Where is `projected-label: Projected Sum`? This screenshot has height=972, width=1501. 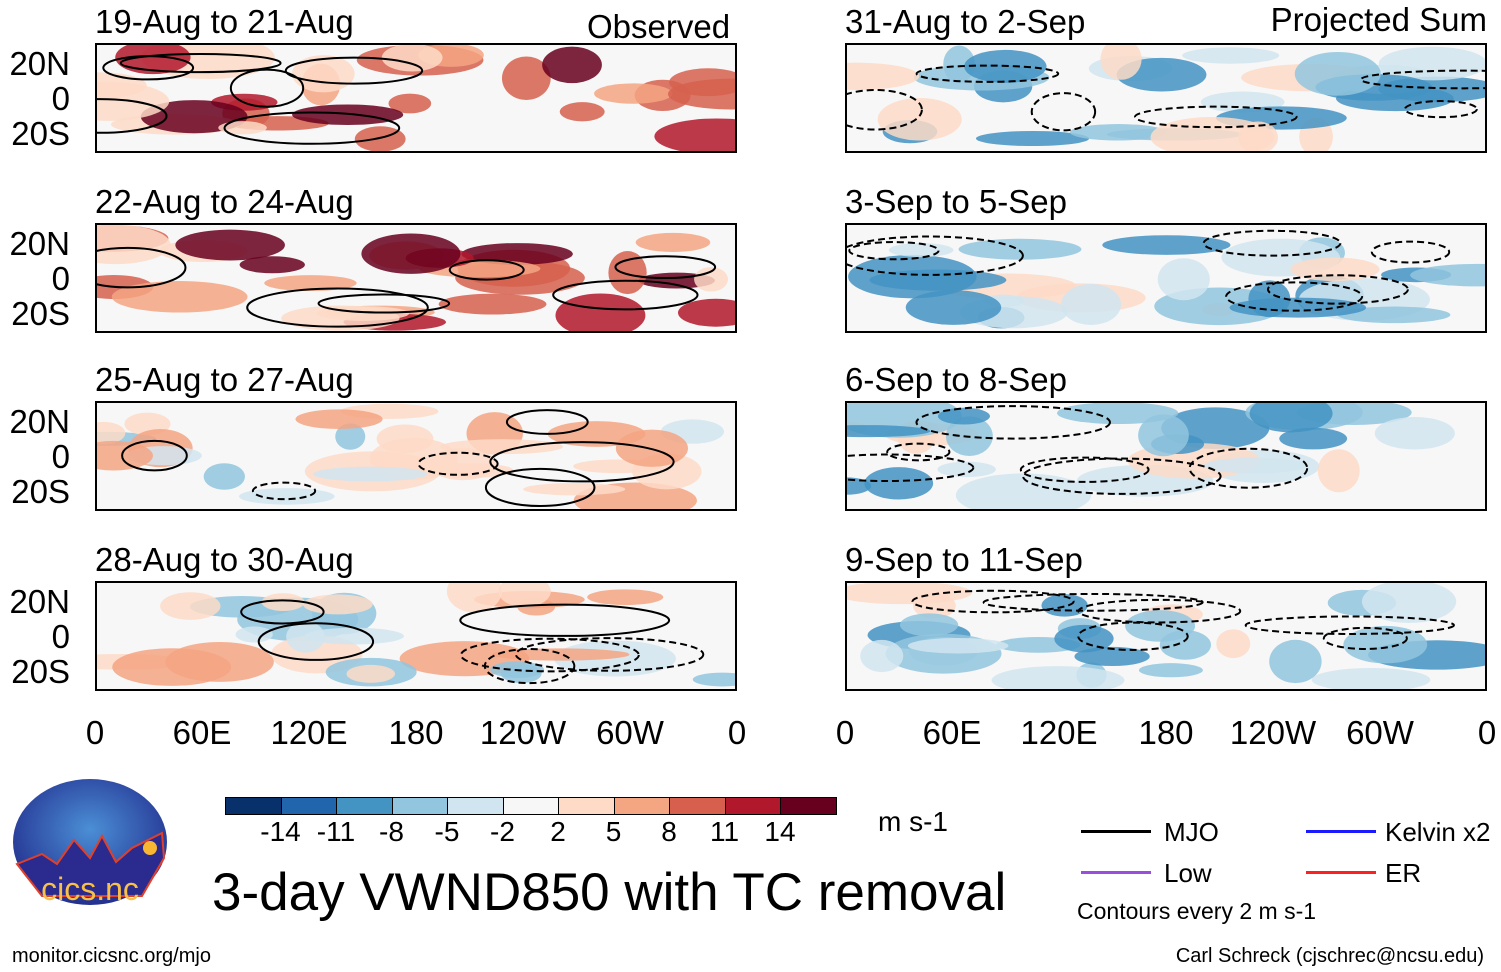
projected-label: Projected Sum is located at coordinates (1378, 19).